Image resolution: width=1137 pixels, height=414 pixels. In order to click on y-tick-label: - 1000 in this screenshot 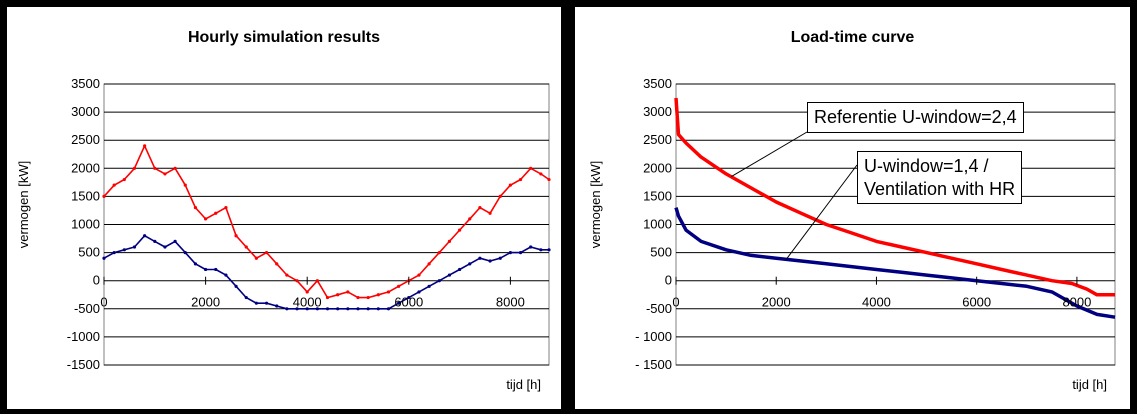, I will do `click(653, 336)`.